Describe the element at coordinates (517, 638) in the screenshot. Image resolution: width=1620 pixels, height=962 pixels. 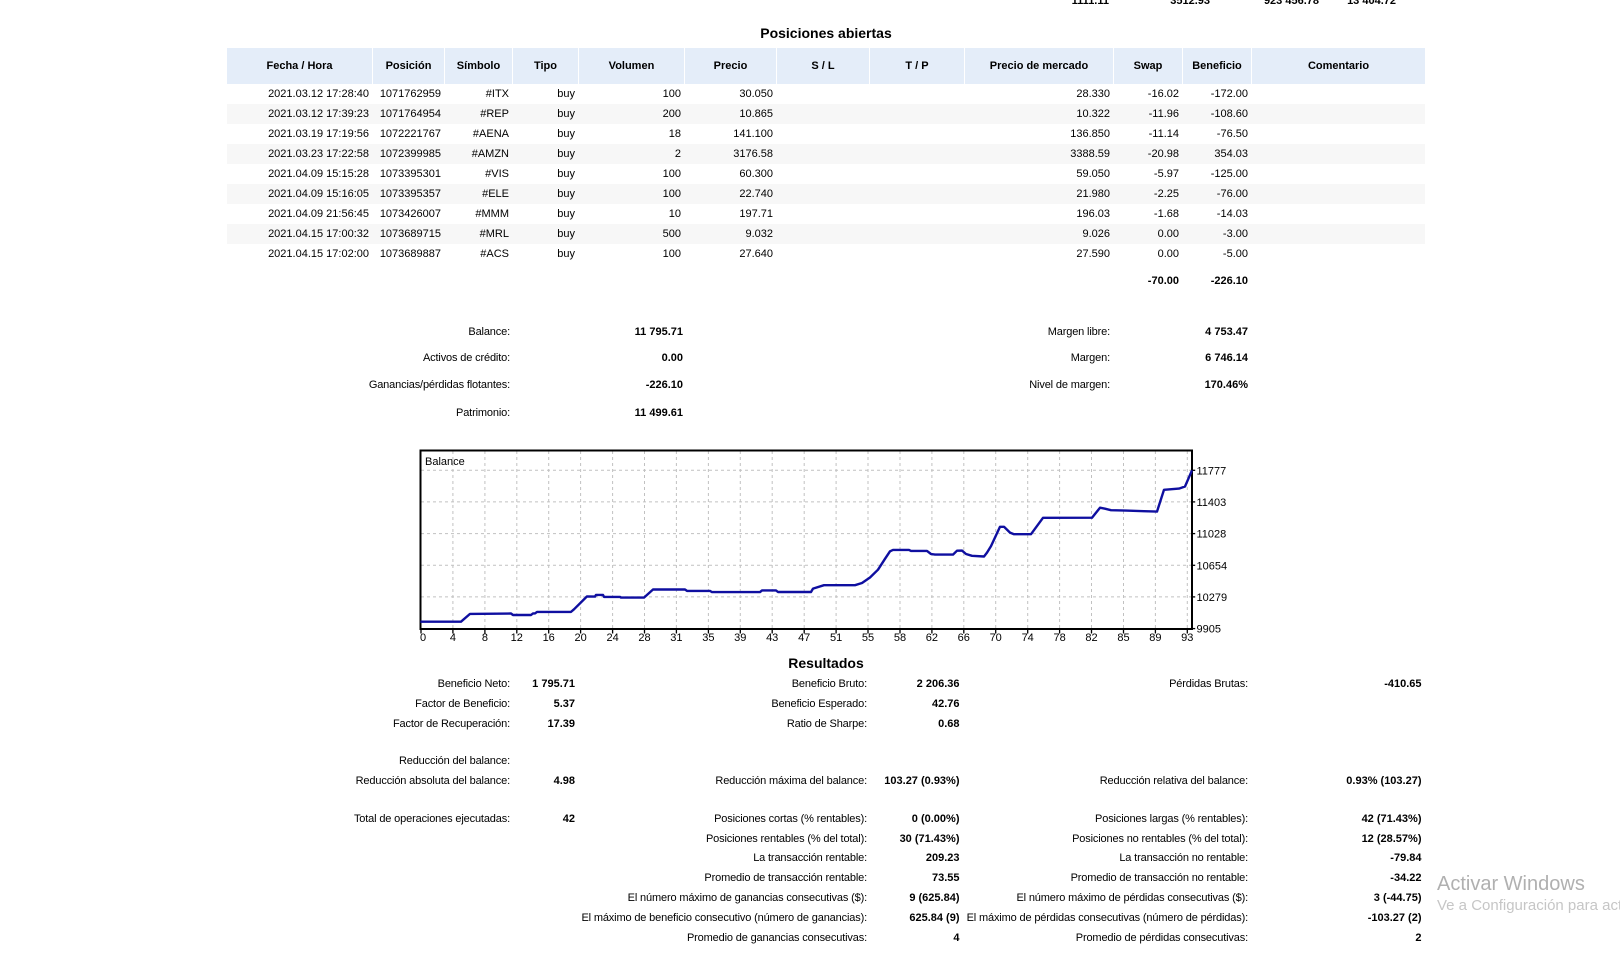
I see `svg-text: 12` at that location.